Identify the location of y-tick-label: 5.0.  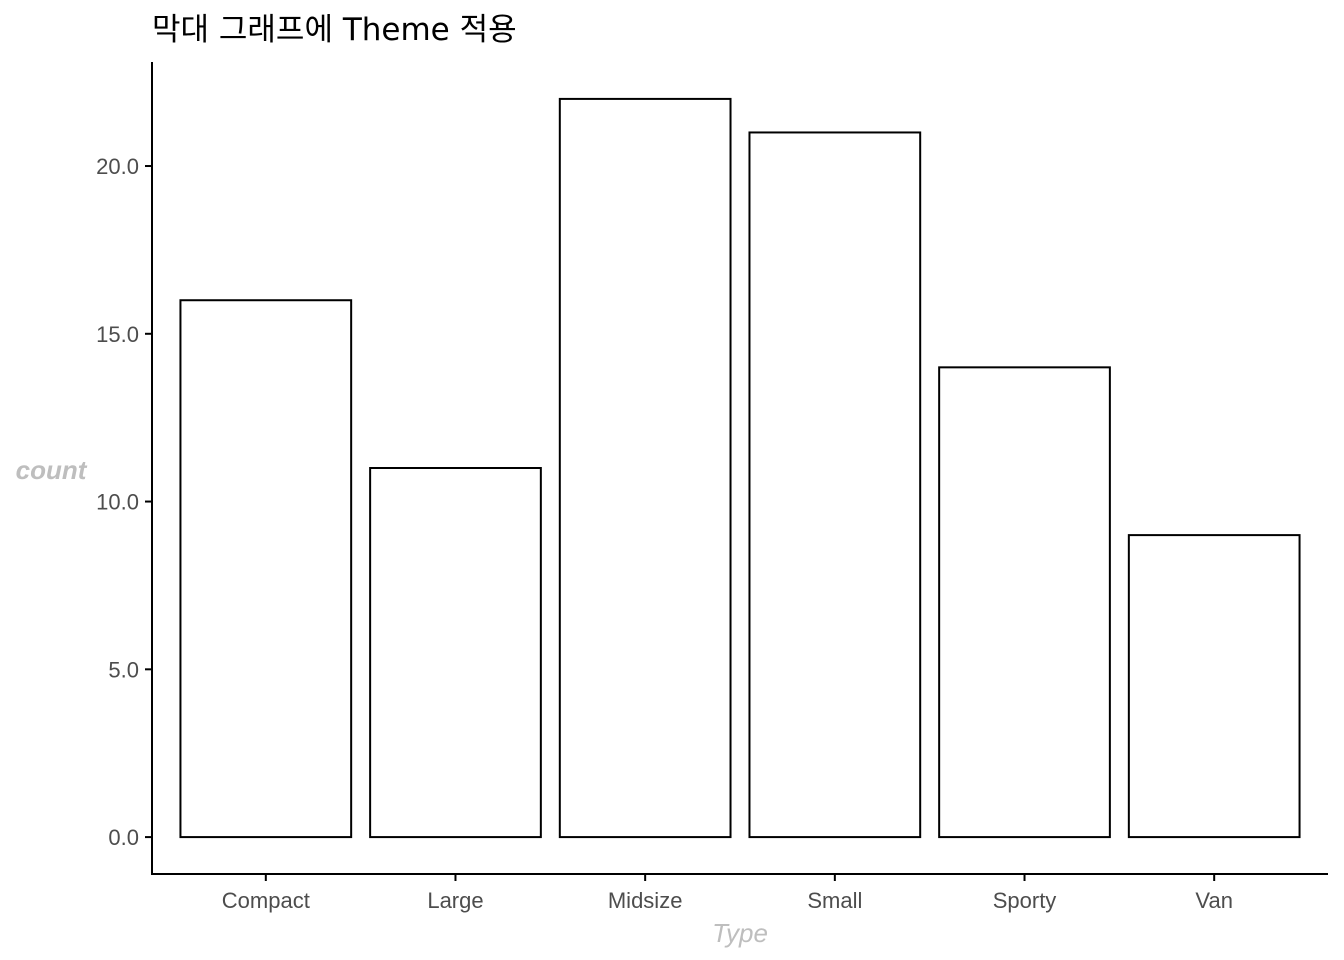
(123, 669).